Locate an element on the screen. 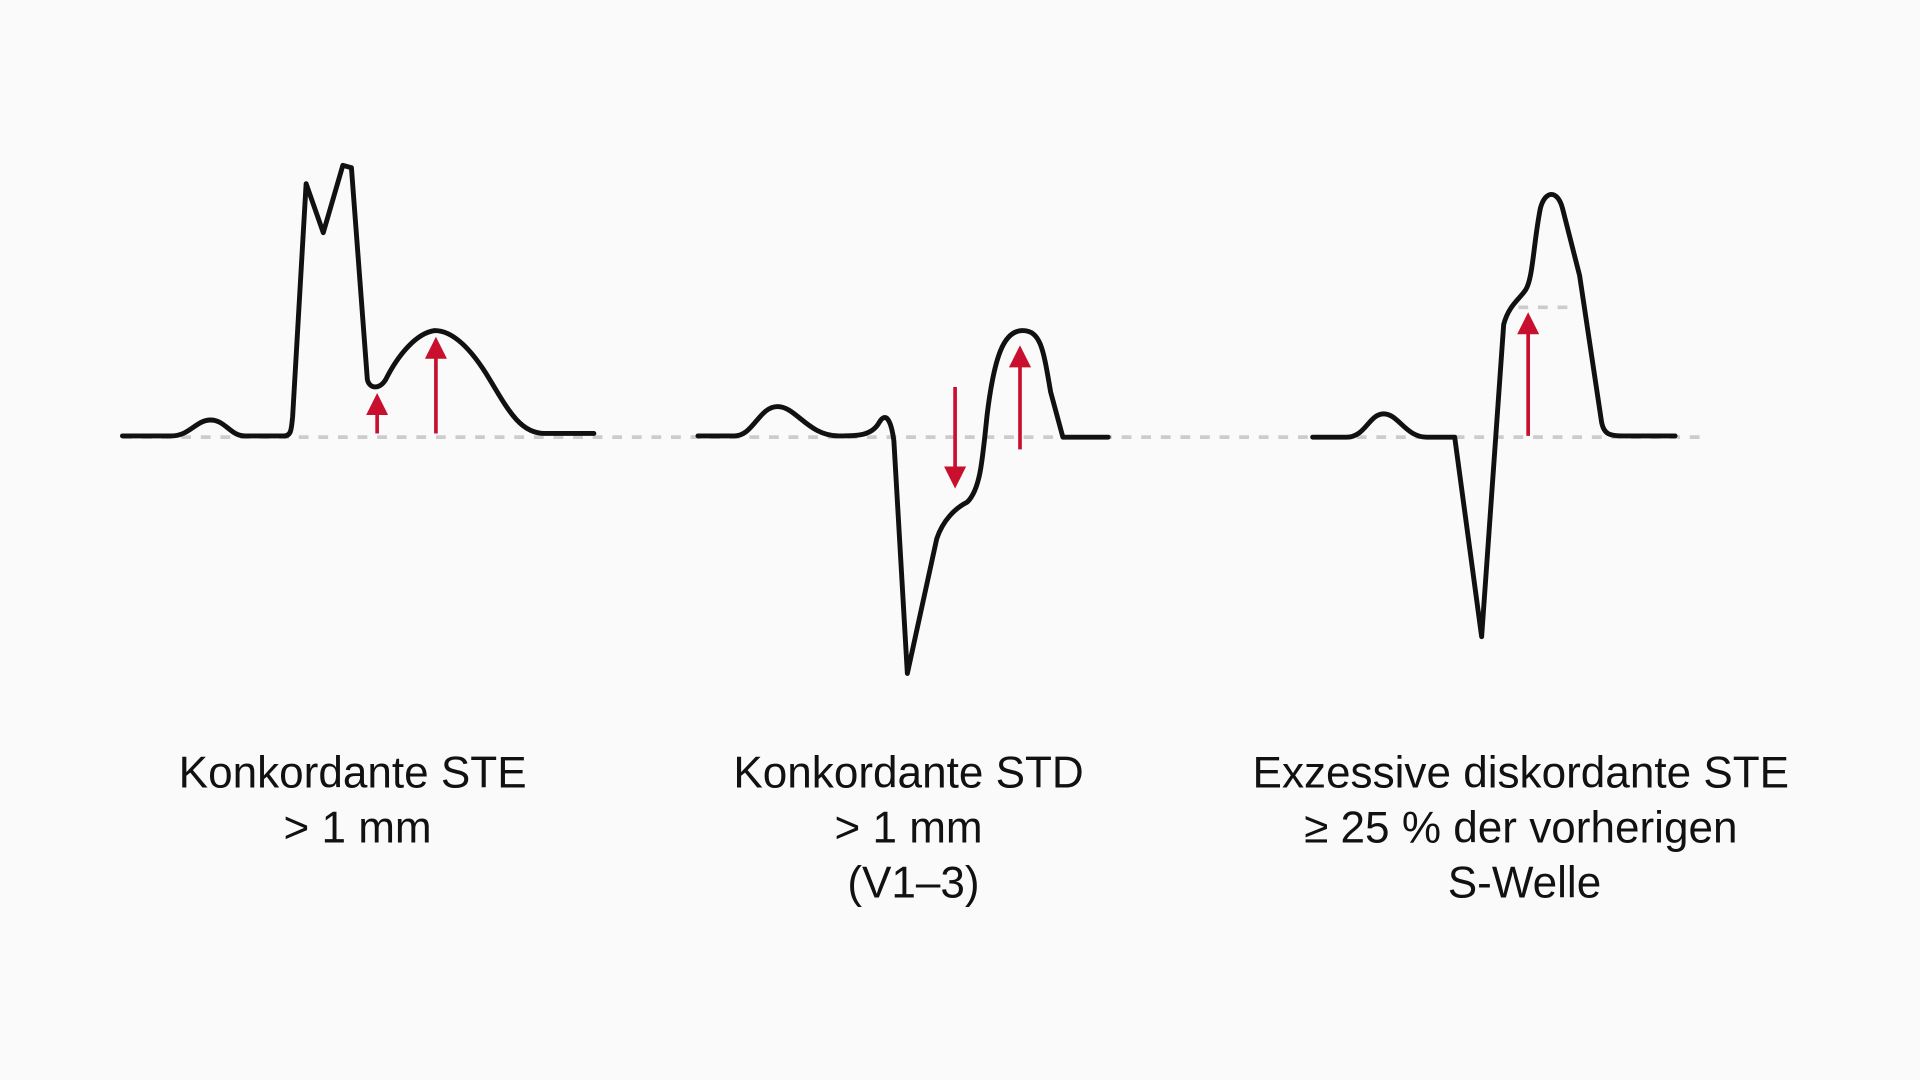 This screenshot has height=1080, width=1920. caption-line: S-Welle is located at coordinates (1525, 883).